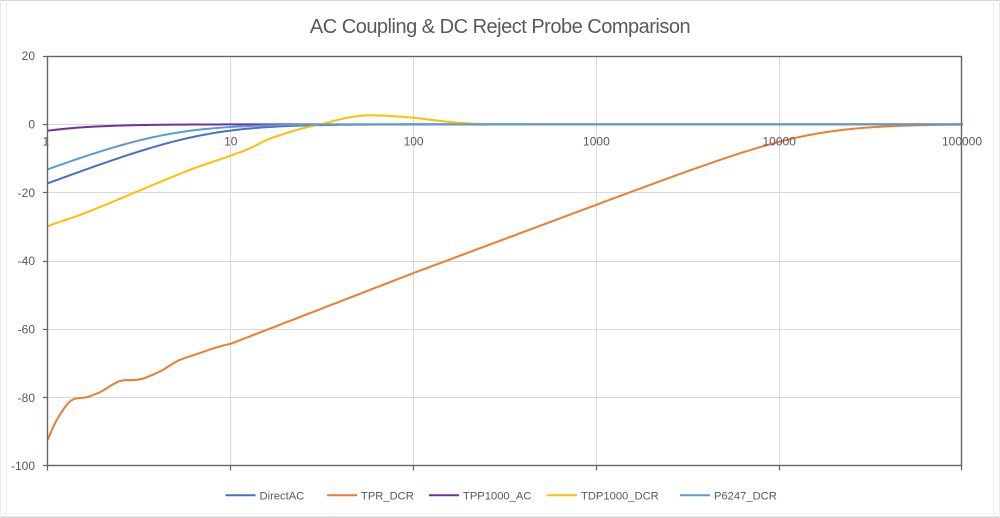 Image resolution: width=1000 pixels, height=518 pixels. Describe the element at coordinates (27, 330) in the screenshot. I see `svg-text: -60` at that location.